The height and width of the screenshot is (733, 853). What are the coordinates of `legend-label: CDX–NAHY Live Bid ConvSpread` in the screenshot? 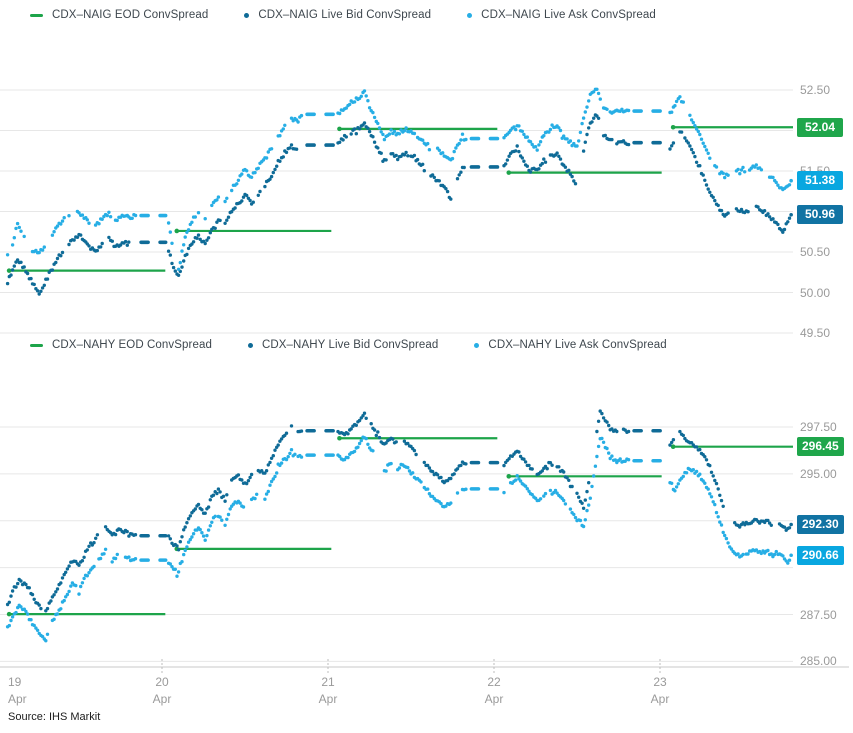 It's located at (350, 345).